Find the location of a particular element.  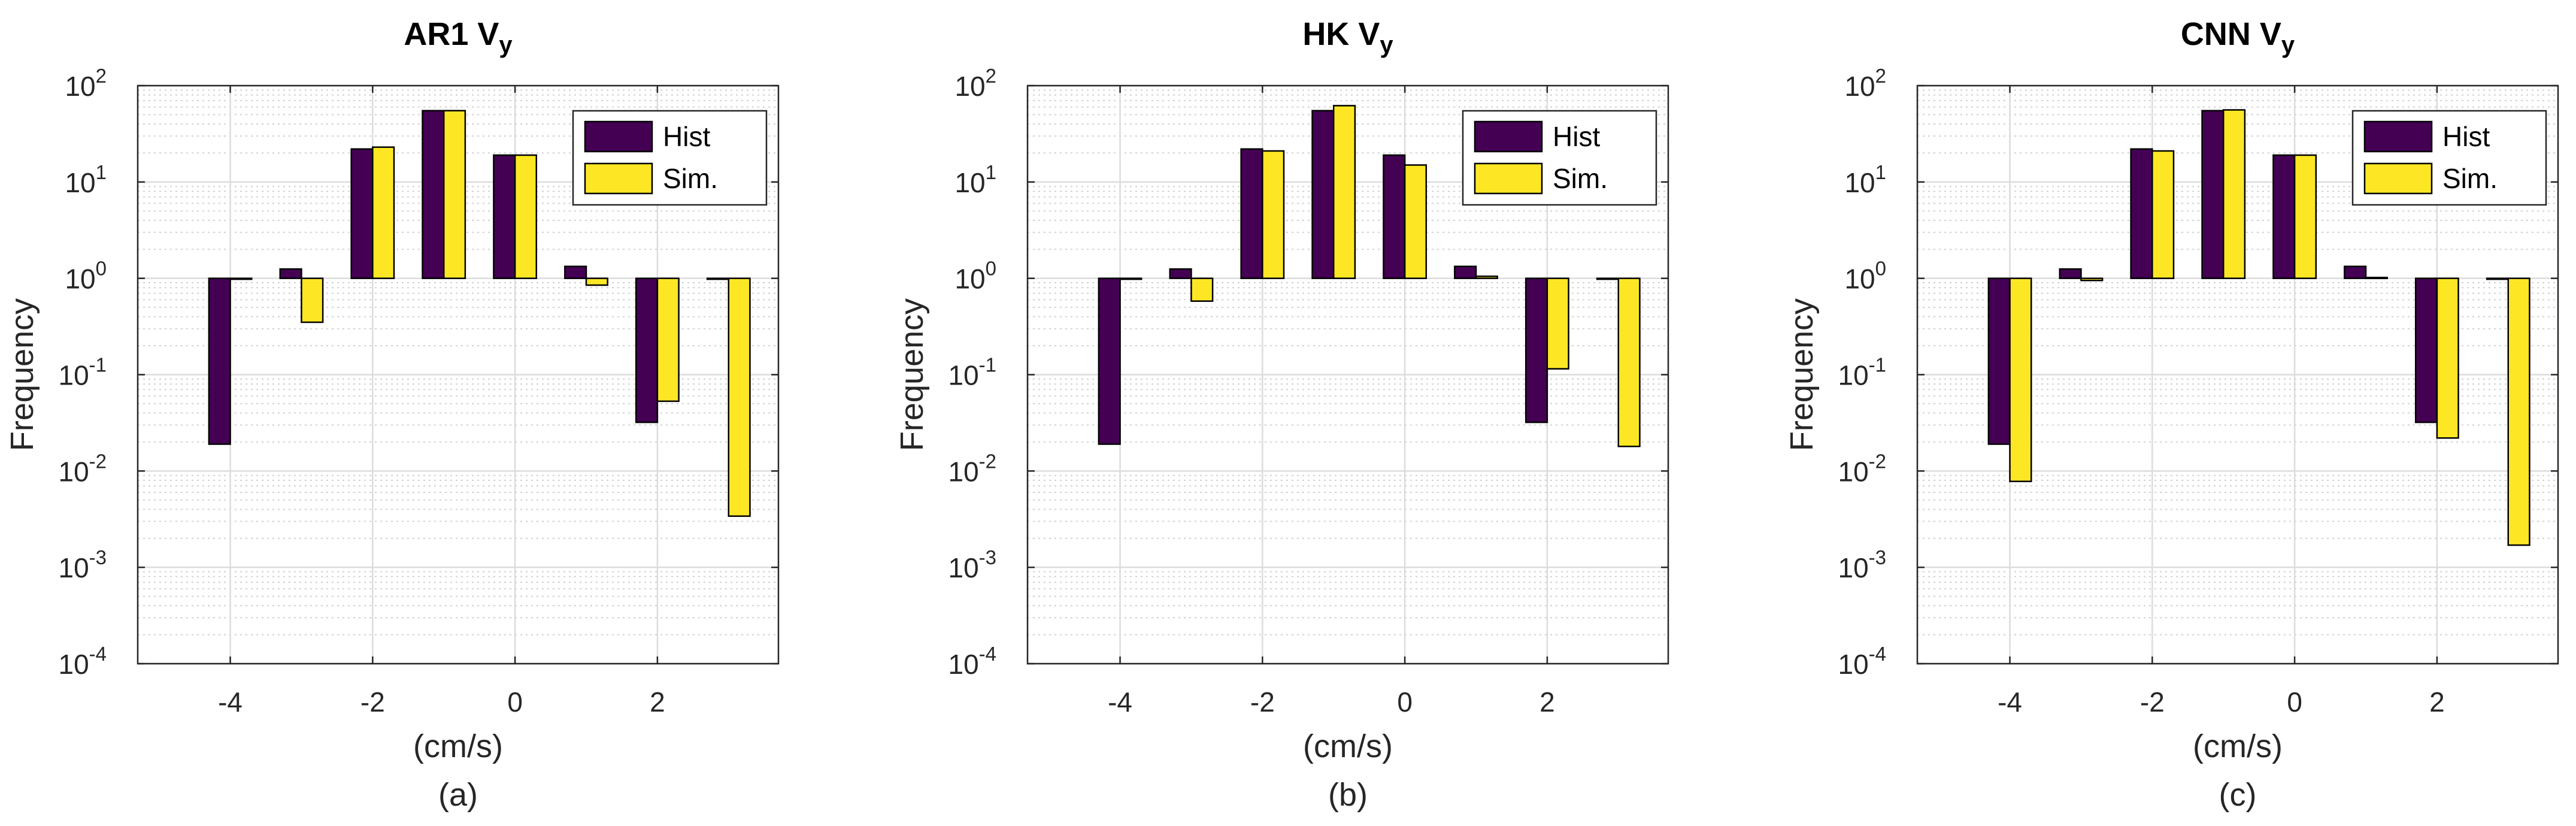

panel-caption: (a) is located at coordinates (458, 795).